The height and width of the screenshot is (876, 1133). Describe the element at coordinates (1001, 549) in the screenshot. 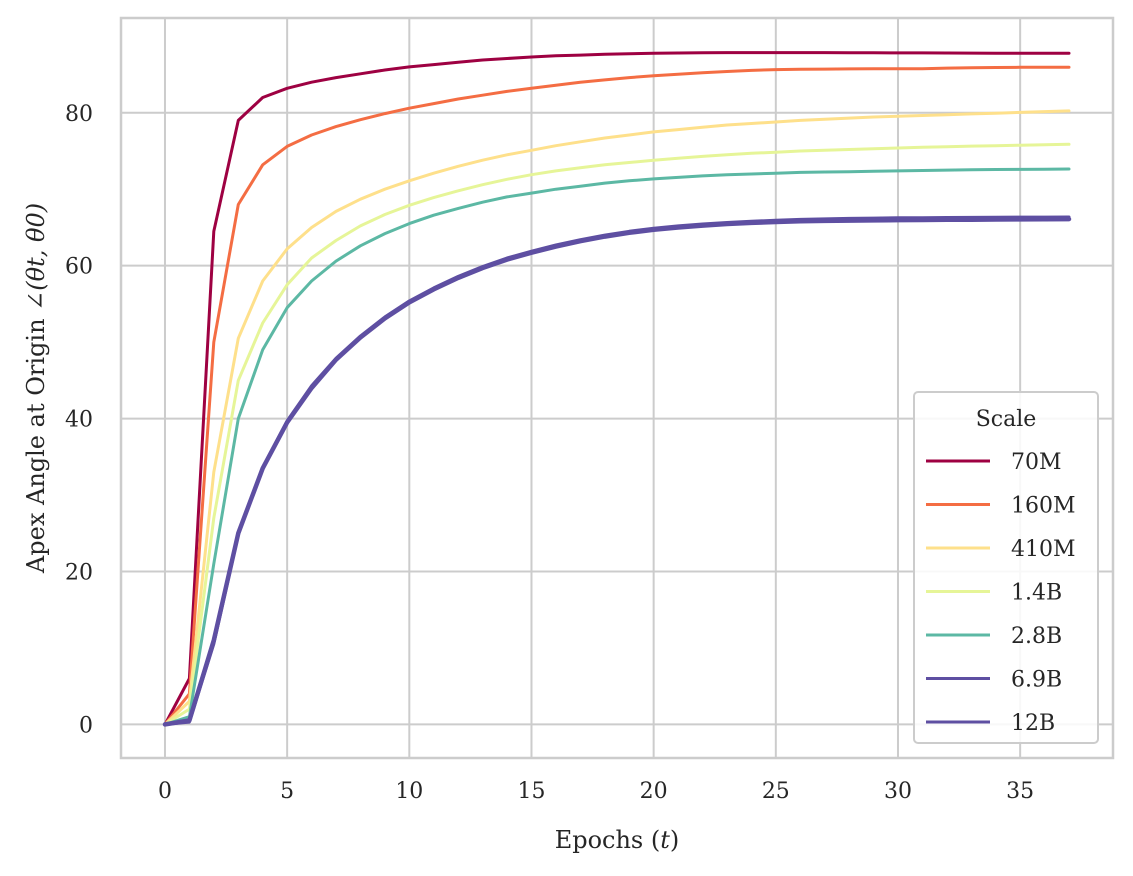

I see `legend-item: 410M` at that location.